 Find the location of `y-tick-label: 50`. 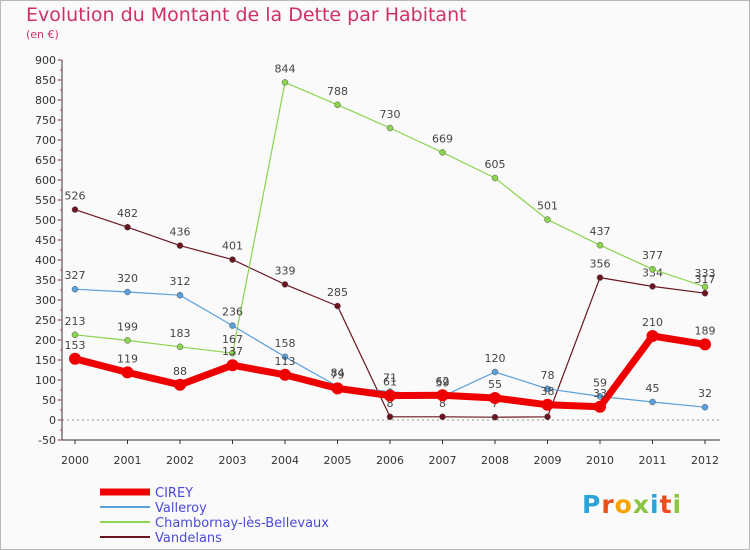

y-tick-label: 50 is located at coordinates (49, 400).